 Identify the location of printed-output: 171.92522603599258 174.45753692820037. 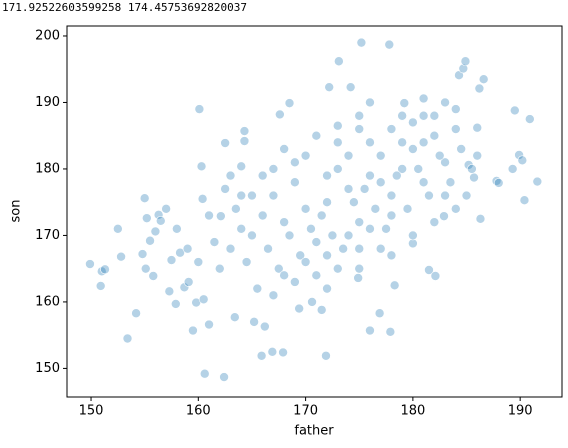
(124, 7).